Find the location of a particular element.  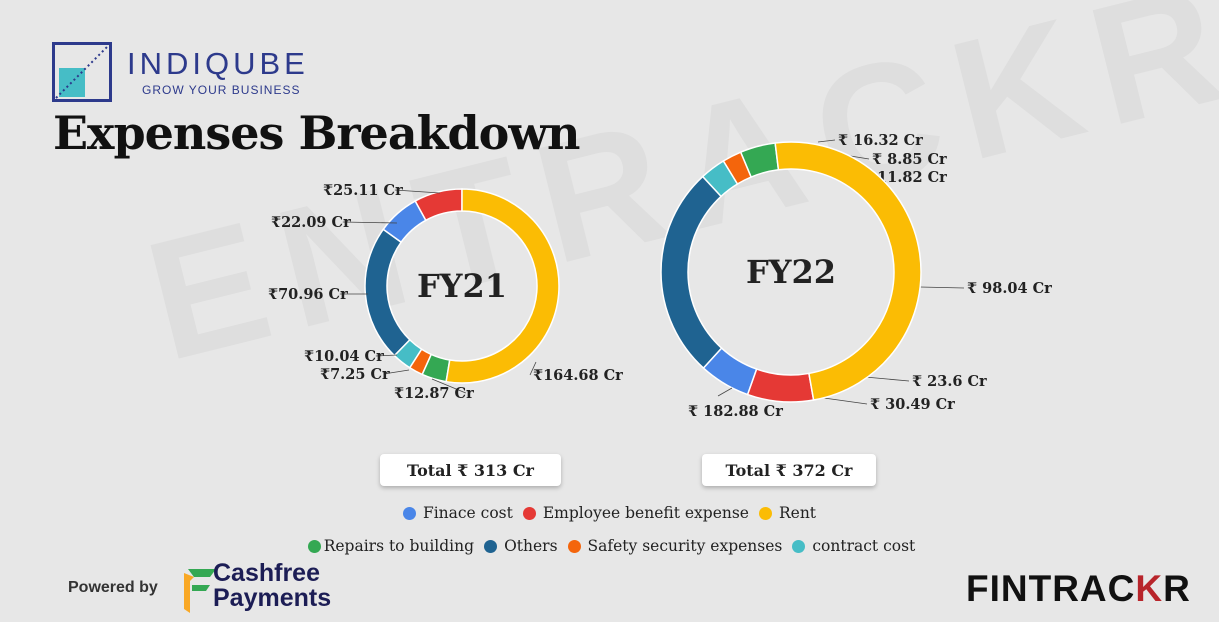

legend-label: Safety security expenses is located at coordinates (685, 546).